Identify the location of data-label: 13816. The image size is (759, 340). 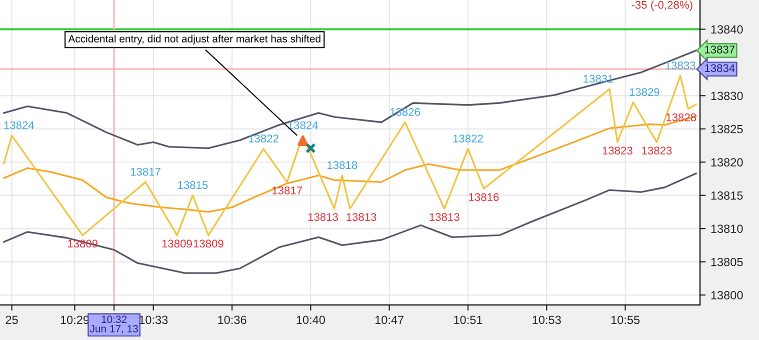
(484, 197).